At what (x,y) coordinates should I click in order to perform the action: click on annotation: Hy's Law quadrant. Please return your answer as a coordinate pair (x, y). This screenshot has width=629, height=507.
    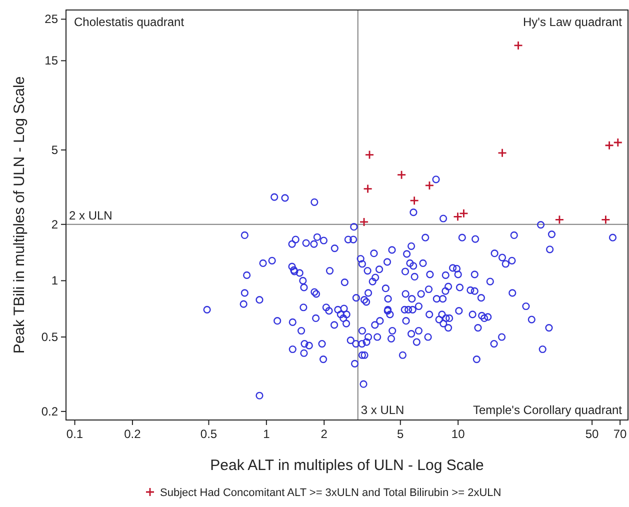
    Looking at the image, I should click on (572, 22).